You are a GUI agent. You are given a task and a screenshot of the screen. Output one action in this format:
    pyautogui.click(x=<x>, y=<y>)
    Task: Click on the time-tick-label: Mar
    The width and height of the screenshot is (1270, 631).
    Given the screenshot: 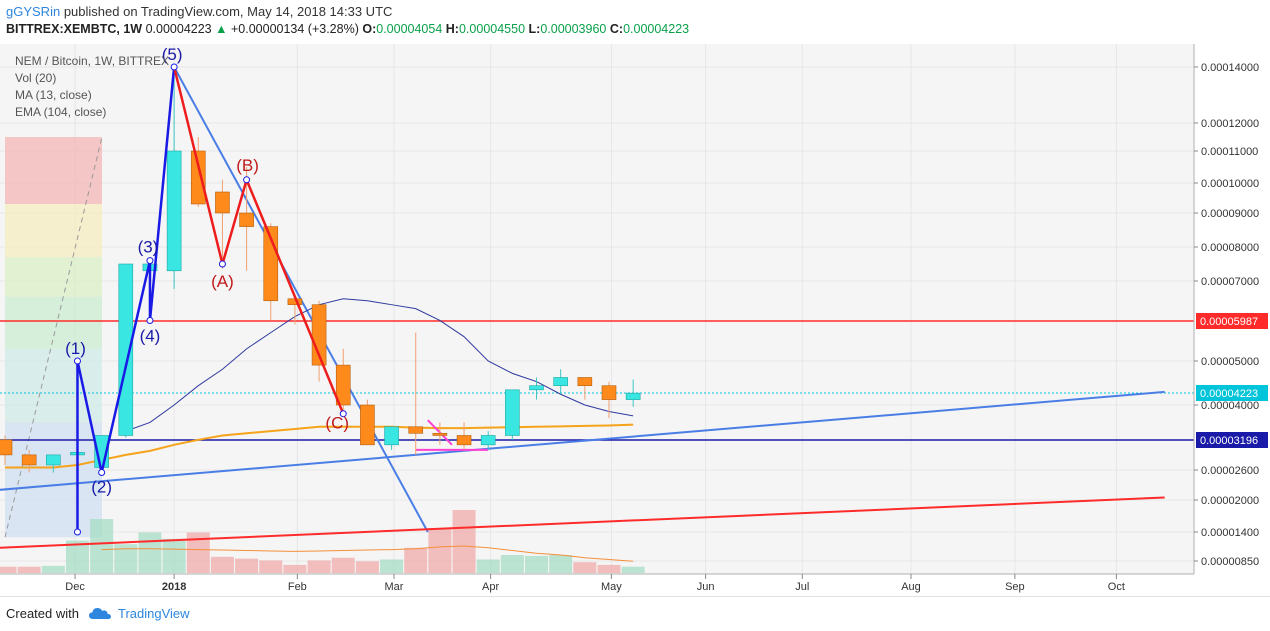 What is the action you would take?
    pyautogui.click(x=393, y=587)
    